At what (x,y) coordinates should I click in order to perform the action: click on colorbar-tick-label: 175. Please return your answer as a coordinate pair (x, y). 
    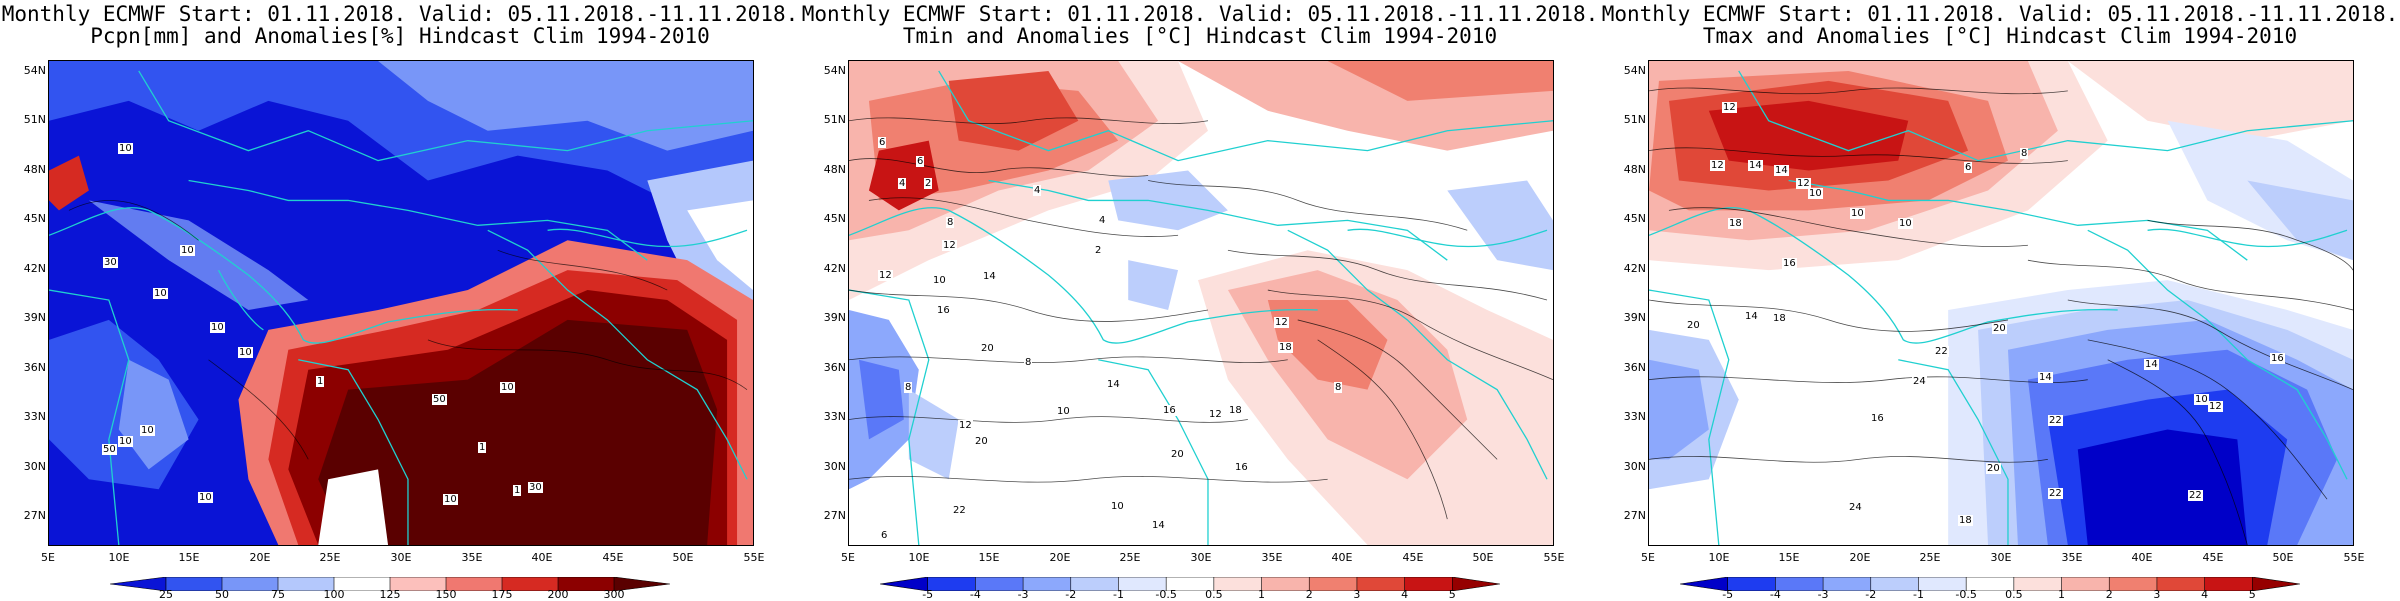
    Looking at the image, I should click on (502, 594).